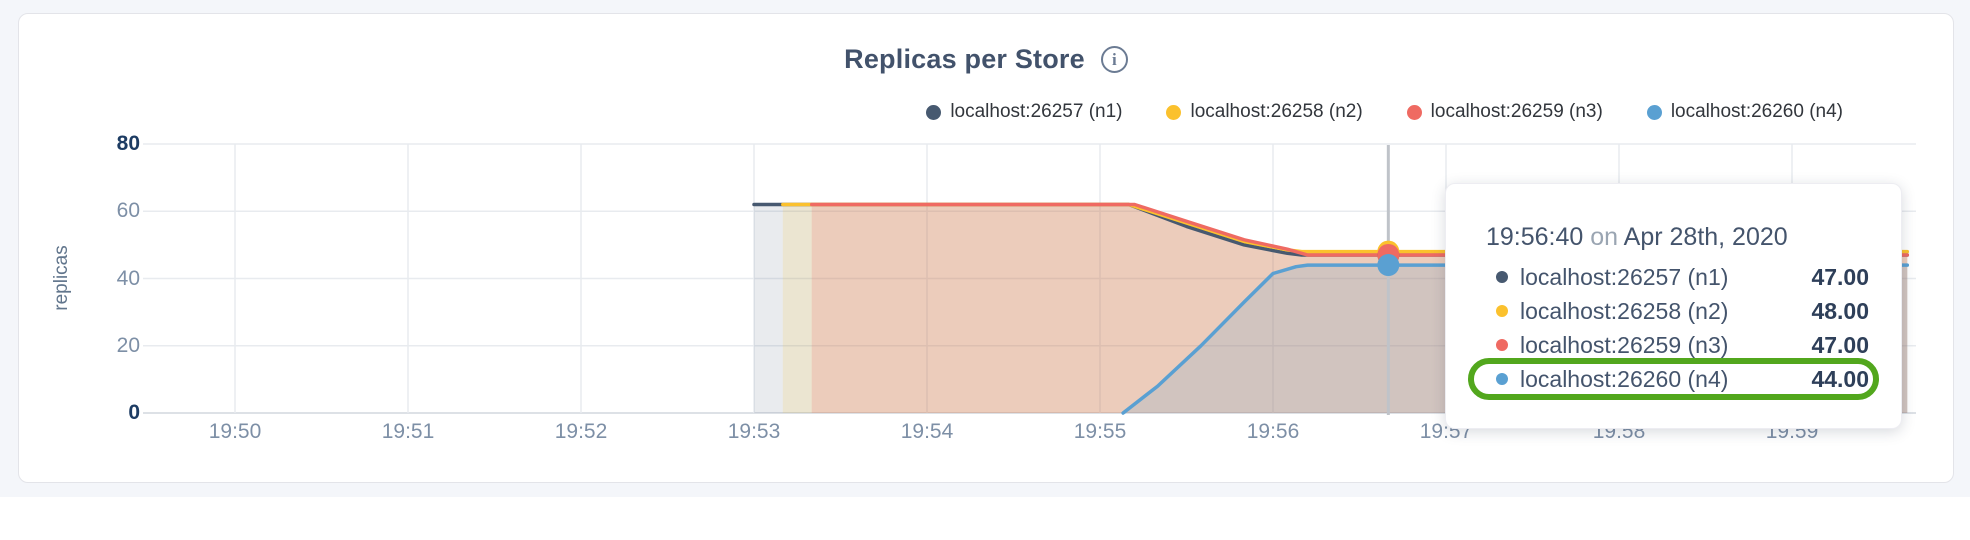  I want to click on x-axis-tick-1952: 19:52, so click(581, 431).